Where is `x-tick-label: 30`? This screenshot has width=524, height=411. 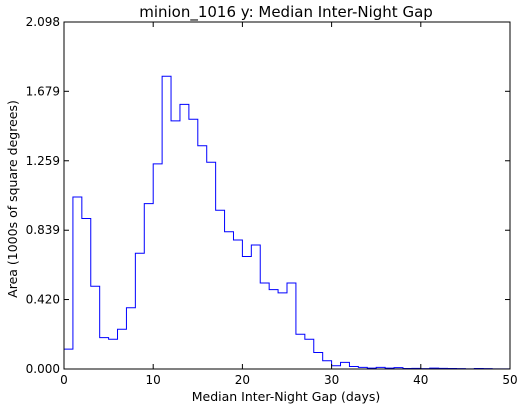 x-tick-label: 30 is located at coordinates (331, 380).